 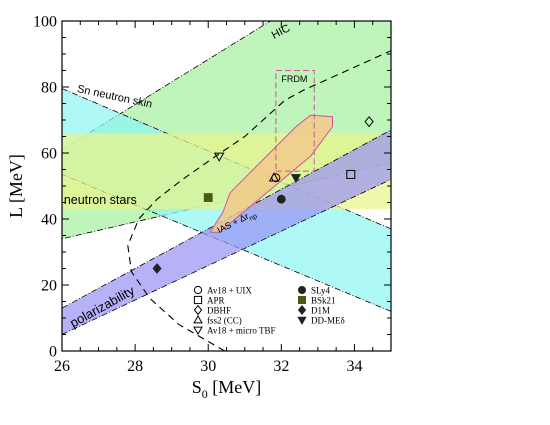 What do you see at coordinates (369, 122) in the screenshot?
I see `point-dbhf` at bounding box center [369, 122].